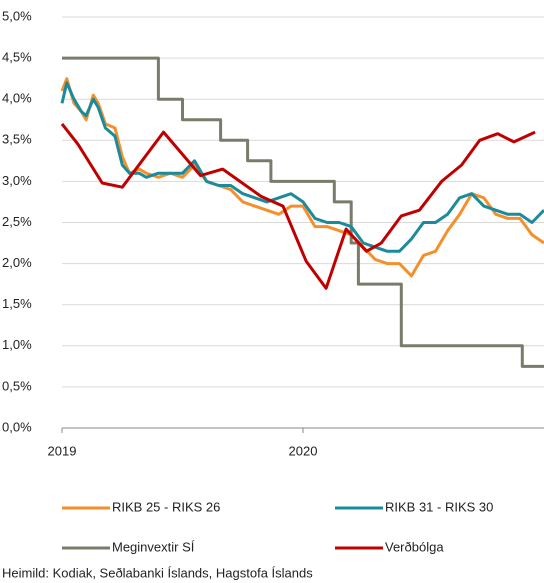  What do you see at coordinates (17, 139) in the screenshot?
I see `y-tick-label: 3,5%` at bounding box center [17, 139].